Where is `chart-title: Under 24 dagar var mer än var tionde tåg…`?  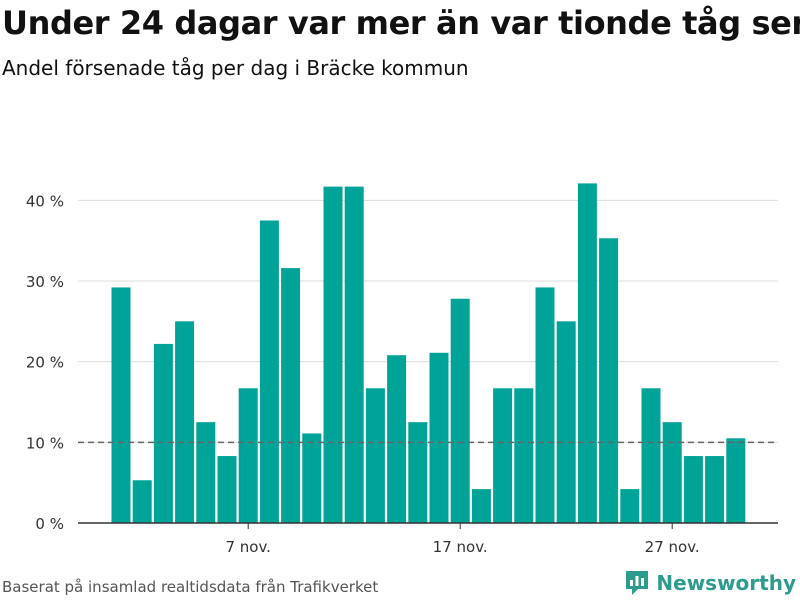 chart-title: Under 24 dagar var mer än var tionde tåg… is located at coordinates (401, 23).